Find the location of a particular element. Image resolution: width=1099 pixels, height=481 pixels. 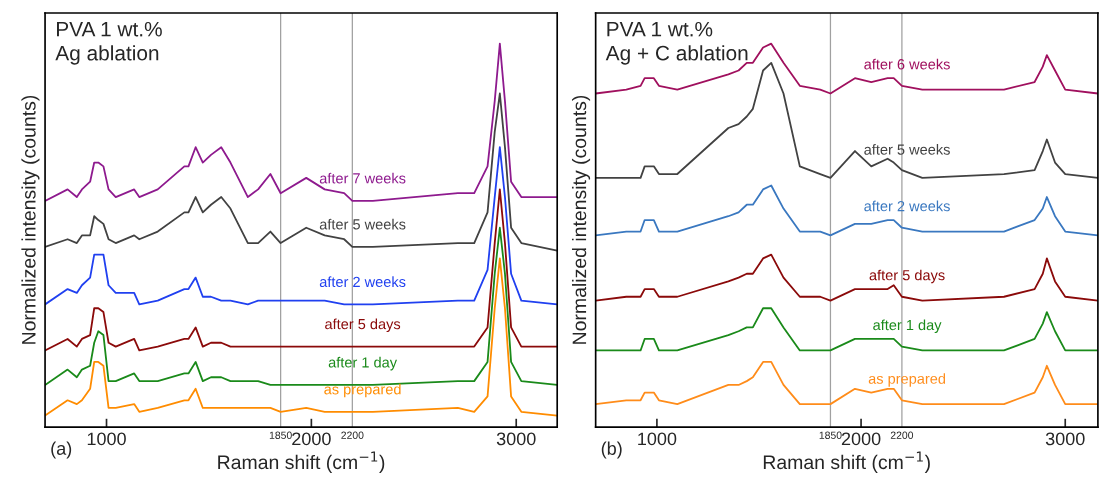

text: (a) is located at coordinates (61, 450).